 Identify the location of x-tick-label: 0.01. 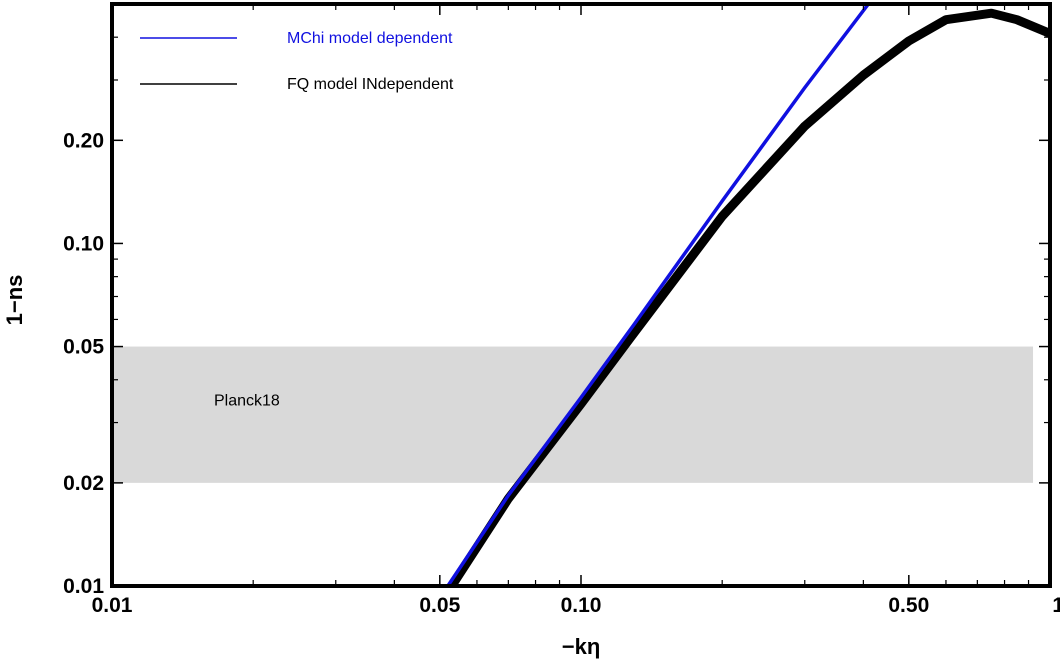
(112, 605).